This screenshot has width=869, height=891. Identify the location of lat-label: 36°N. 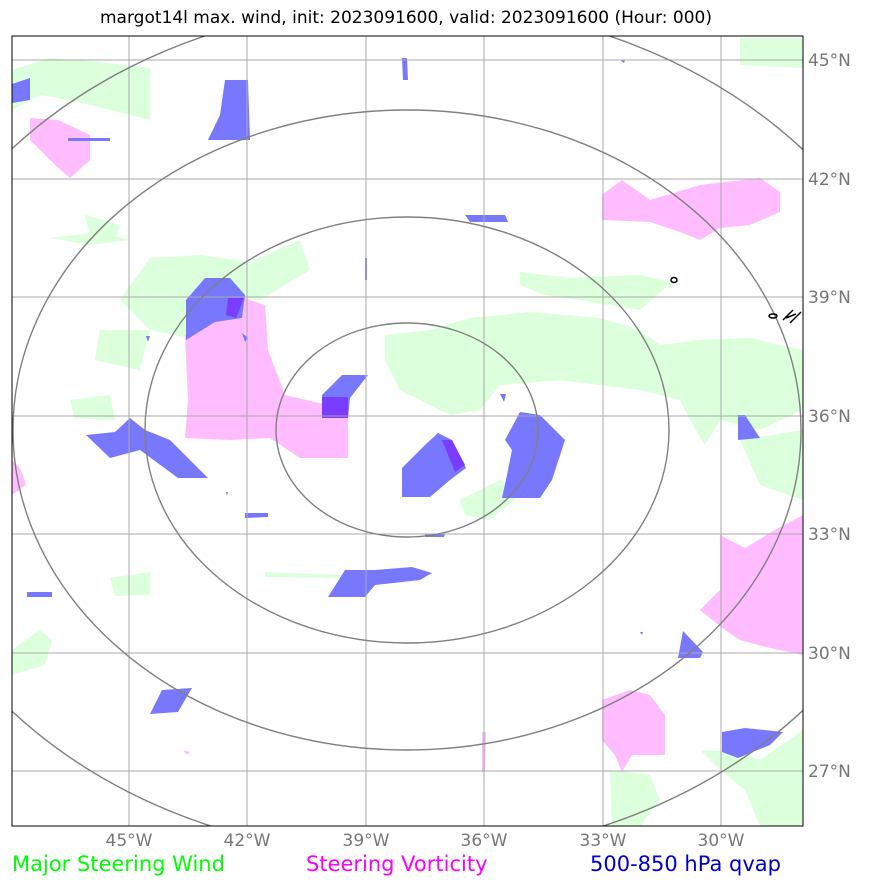
(829, 417).